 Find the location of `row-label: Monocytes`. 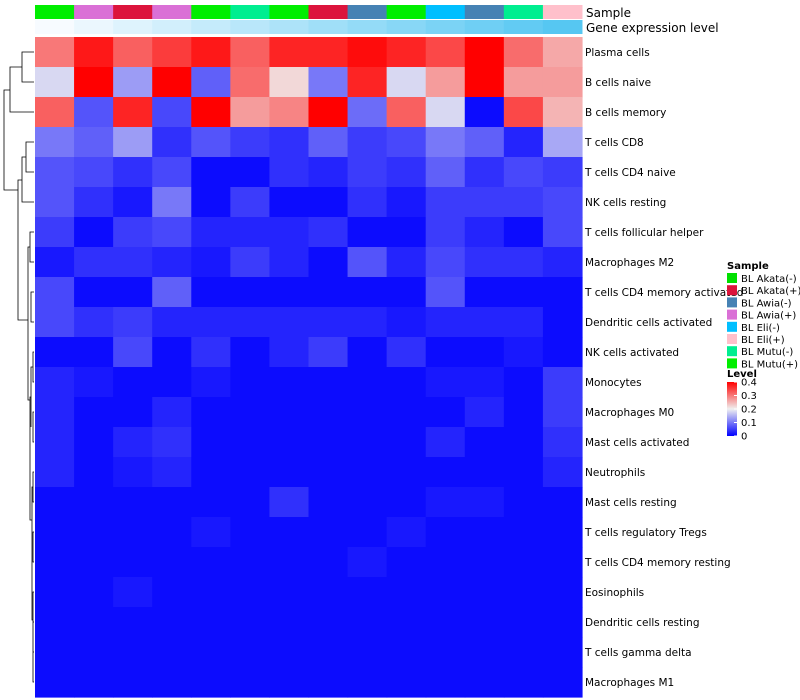

row-label: Monocytes is located at coordinates (613, 383).